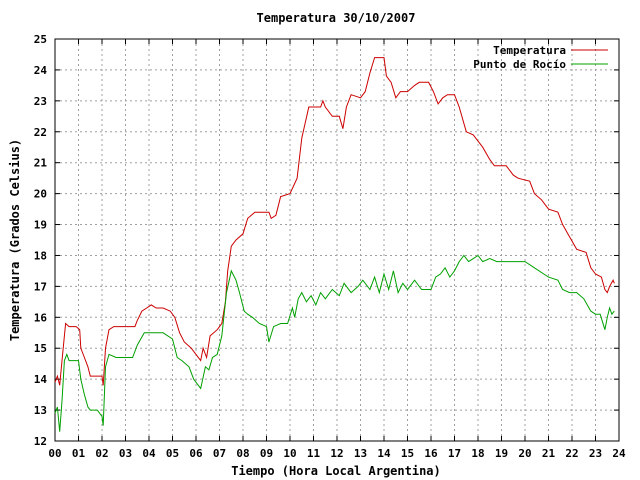 The height and width of the screenshot is (480, 640). I want to click on x-tick-label: 07, so click(219, 453).